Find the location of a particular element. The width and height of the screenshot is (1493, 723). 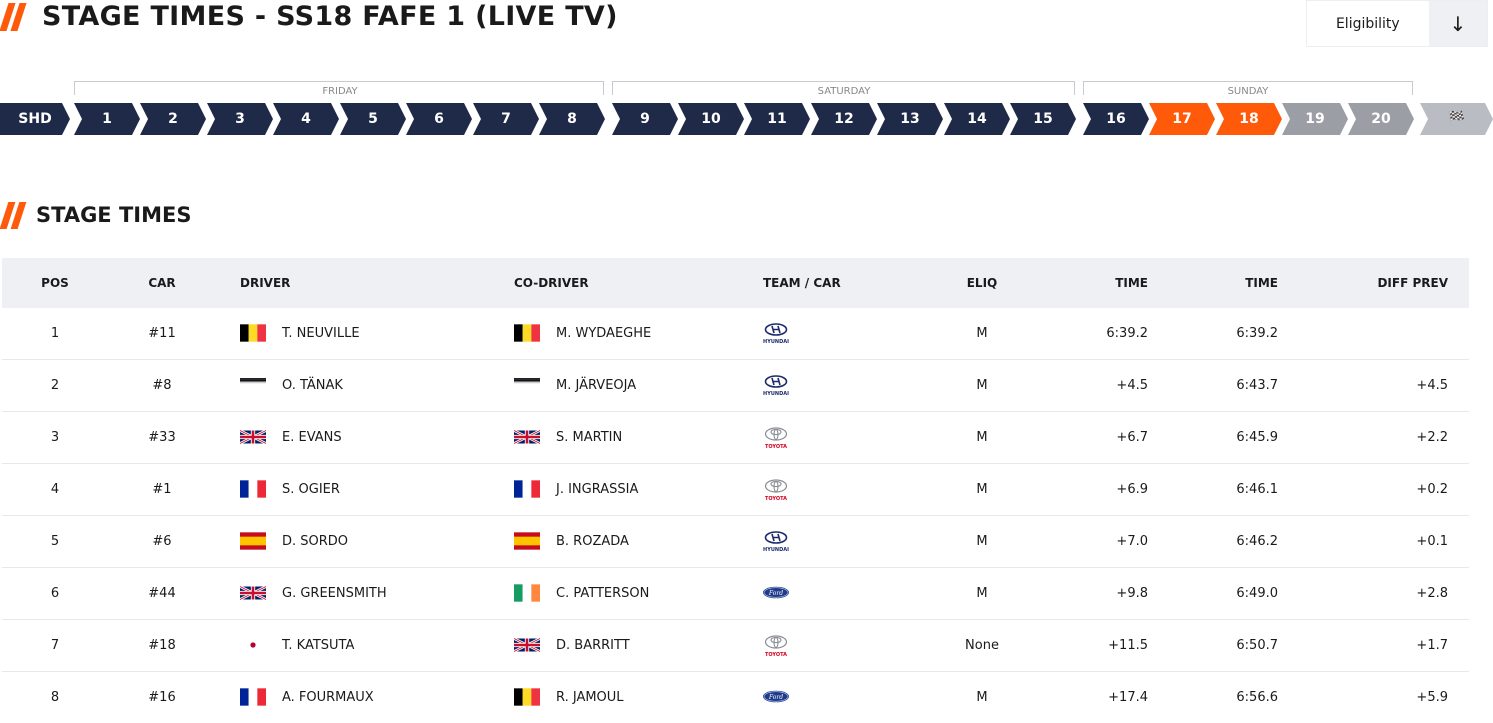

stage-tab-9: 9 is located at coordinates (645, 119).